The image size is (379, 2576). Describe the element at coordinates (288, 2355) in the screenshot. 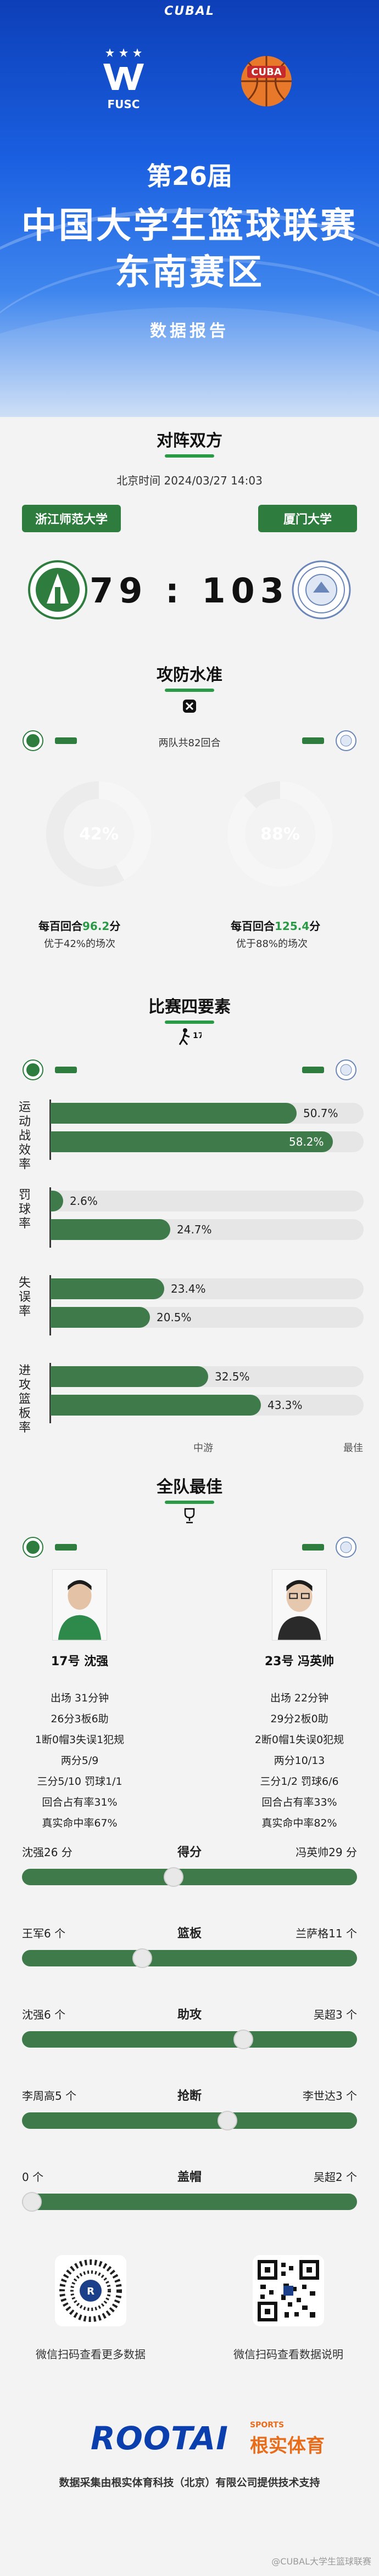

I see `qr-right-caption: 微信扫码查看数据说明` at that location.